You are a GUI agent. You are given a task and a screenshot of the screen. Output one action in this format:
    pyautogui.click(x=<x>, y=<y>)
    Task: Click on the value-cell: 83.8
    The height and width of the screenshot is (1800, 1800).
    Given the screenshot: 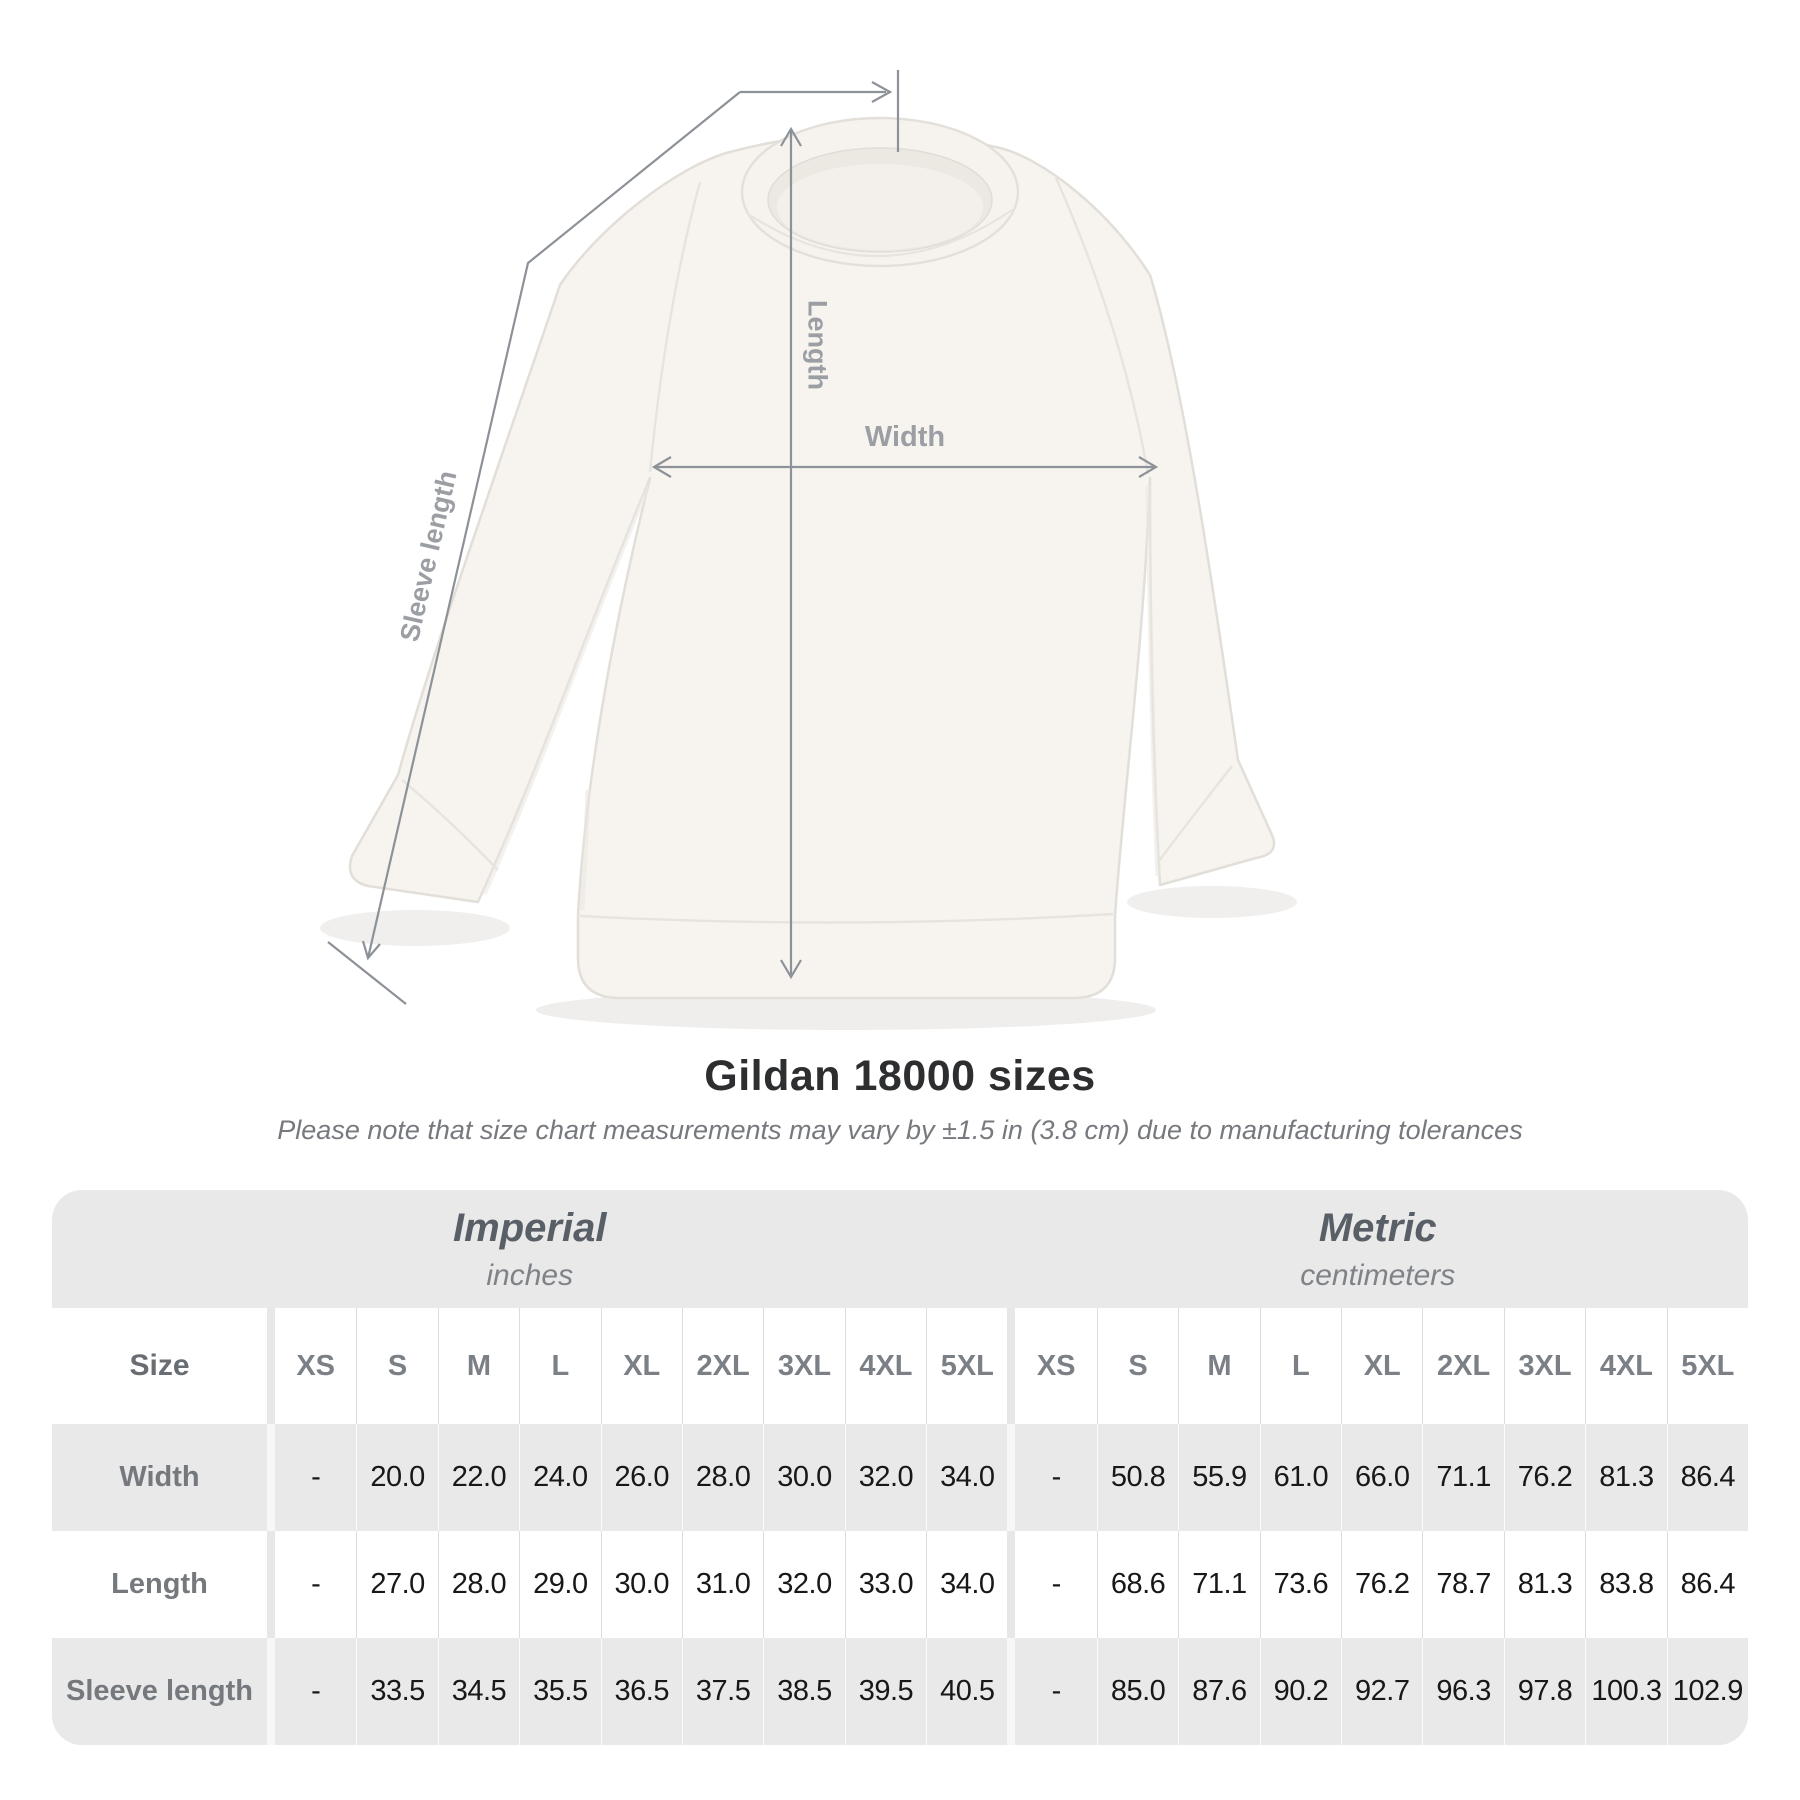 What is the action you would take?
    pyautogui.click(x=1625, y=1584)
    